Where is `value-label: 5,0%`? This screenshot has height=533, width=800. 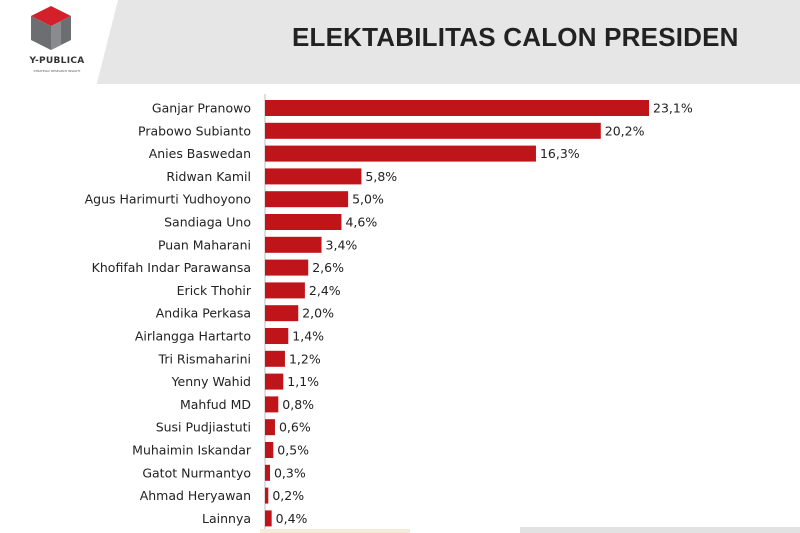
value-label: 5,0% is located at coordinates (368, 199).